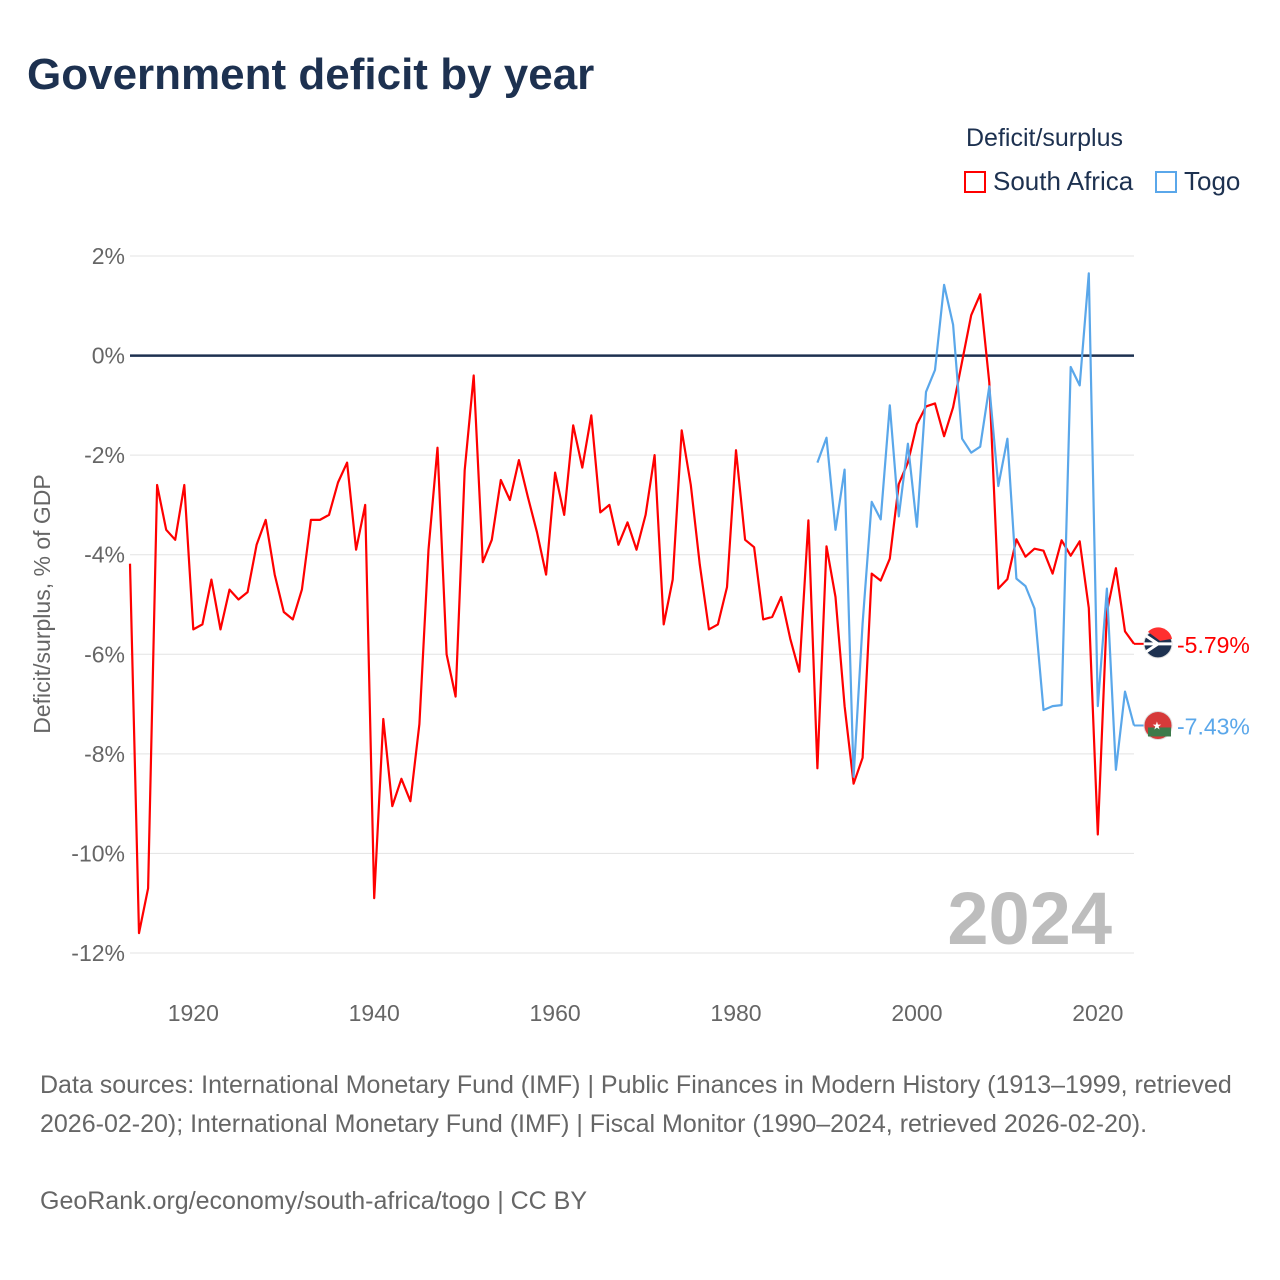 The width and height of the screenshot is (1280, 1280). What do you see at coordinates (1044, 138) in the screenshot?
I see `legend-title: Deficit/surplus` at bounding box center [1044, 138].